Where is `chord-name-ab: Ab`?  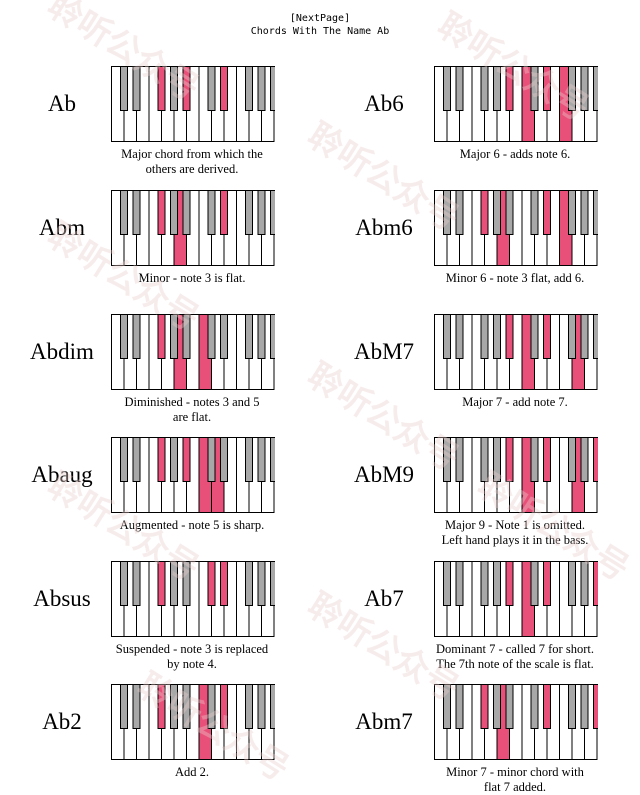 chord-name-ab: Ab is located at coordinates (62, 103).